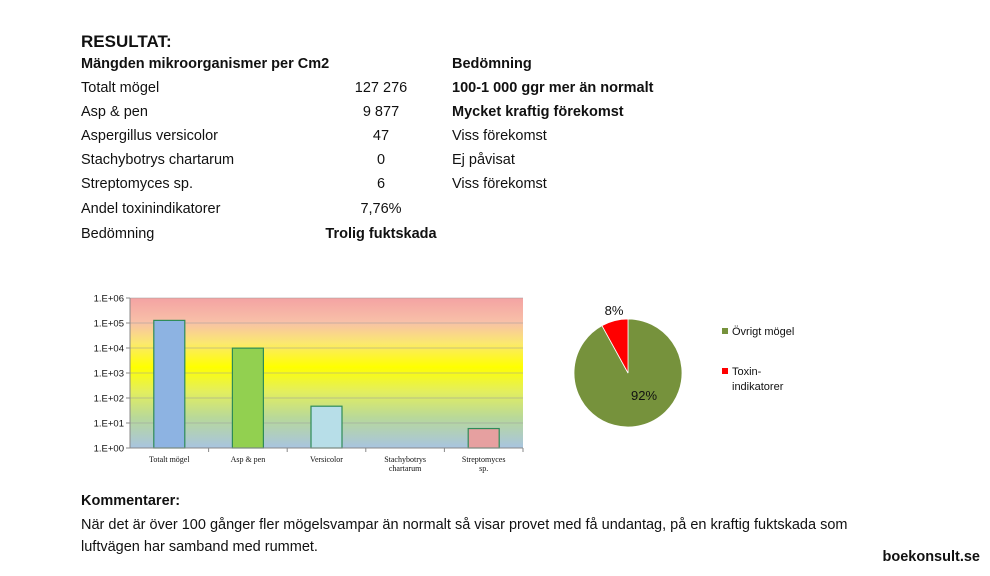 The width and height of the screenshot is (990, 576). I want to click on category-label: Stachybotrys, so click(405, 459).